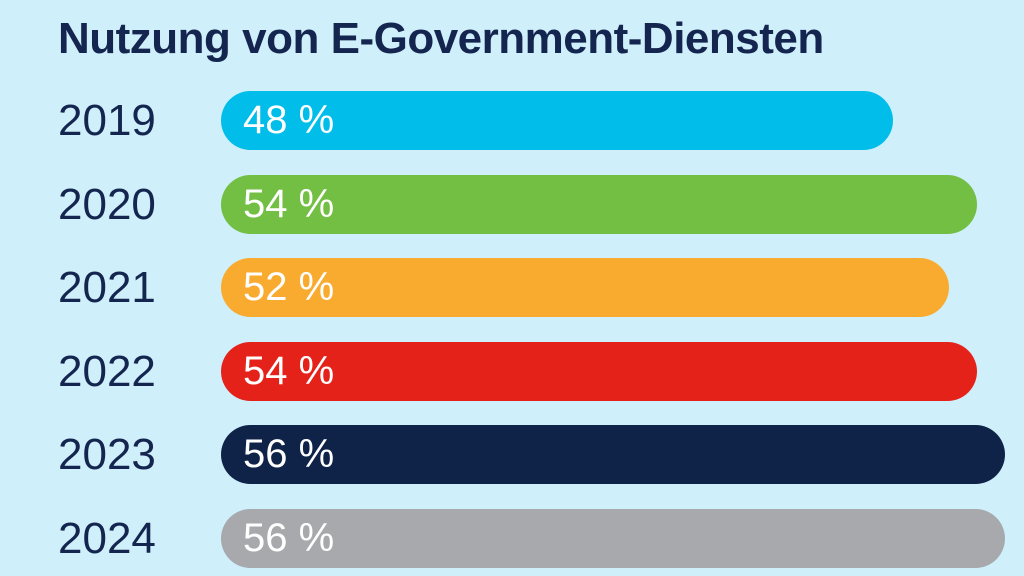 This screenshot has height=576, width=1024. I want to click on bar-value-label-2019: 48 %, so click(289, 120).